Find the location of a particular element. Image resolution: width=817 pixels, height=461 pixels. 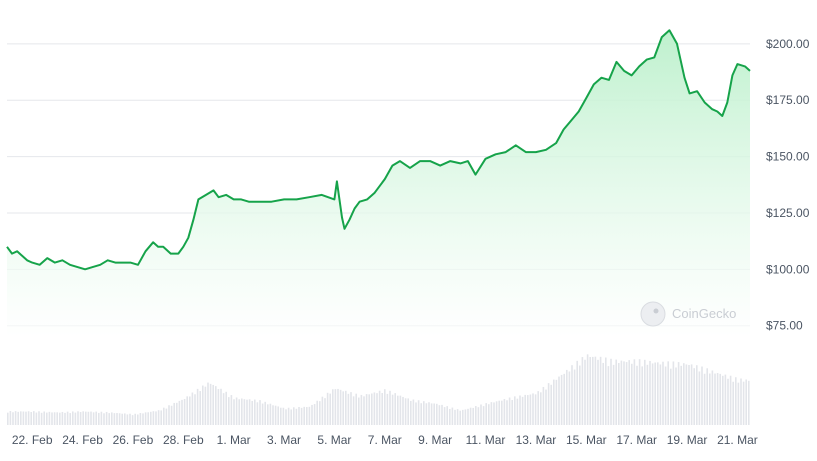

x-tick-label: 7. Mar is located at coordinates (385, 440).